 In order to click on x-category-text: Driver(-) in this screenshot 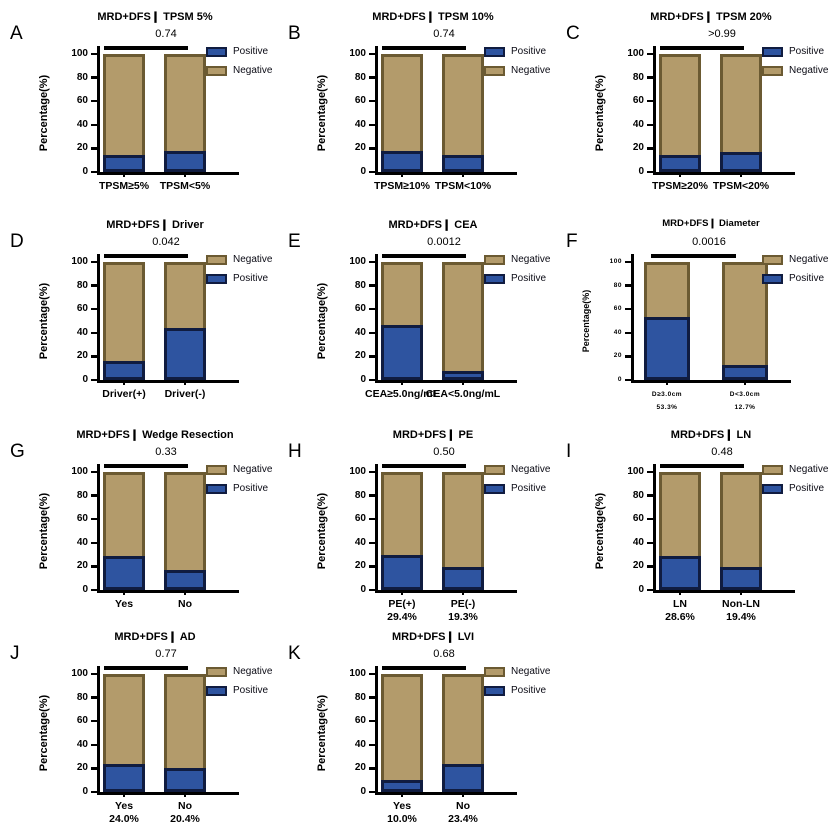, I will do `click(185, 394)`.